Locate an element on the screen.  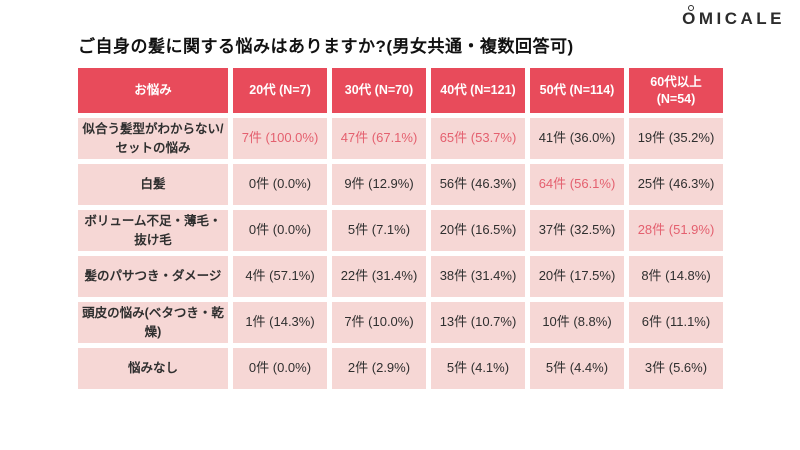
data-cell: 6件 (11.1%) is located at coordinates (676, 322).